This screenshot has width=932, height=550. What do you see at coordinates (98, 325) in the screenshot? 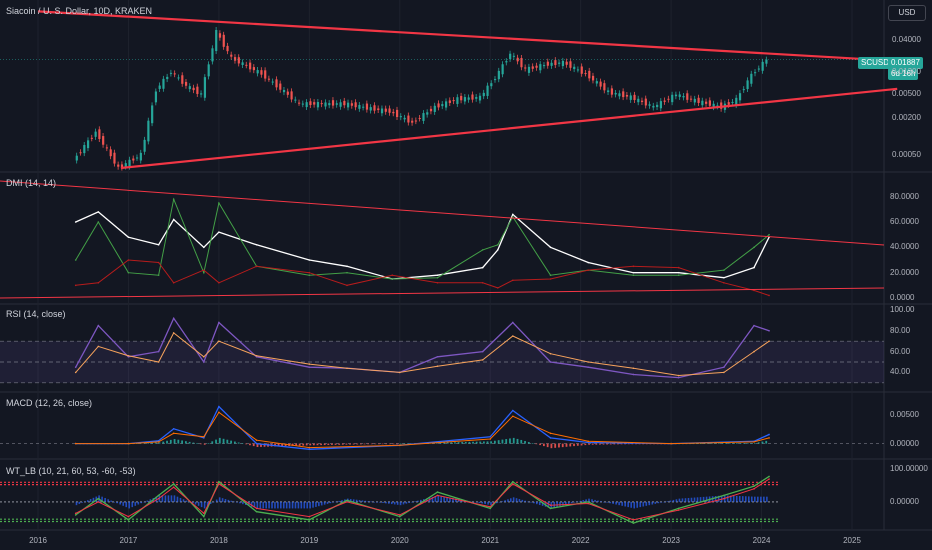
I see `rsi-line-point` at bounding box center [98, 325].